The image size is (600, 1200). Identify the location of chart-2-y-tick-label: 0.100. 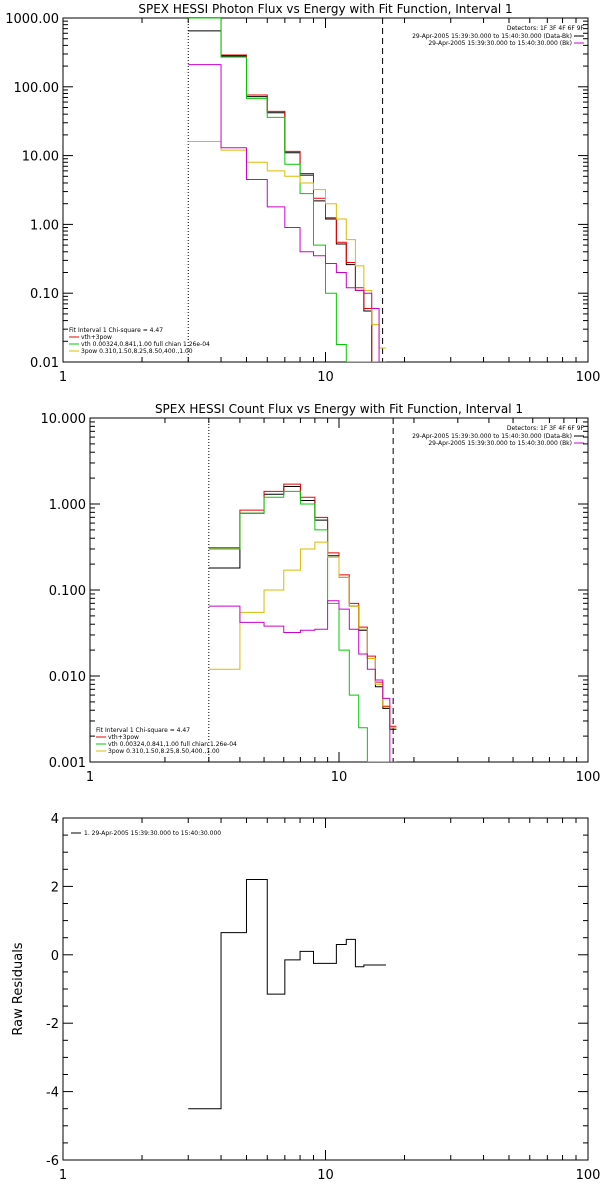
(67, 591).